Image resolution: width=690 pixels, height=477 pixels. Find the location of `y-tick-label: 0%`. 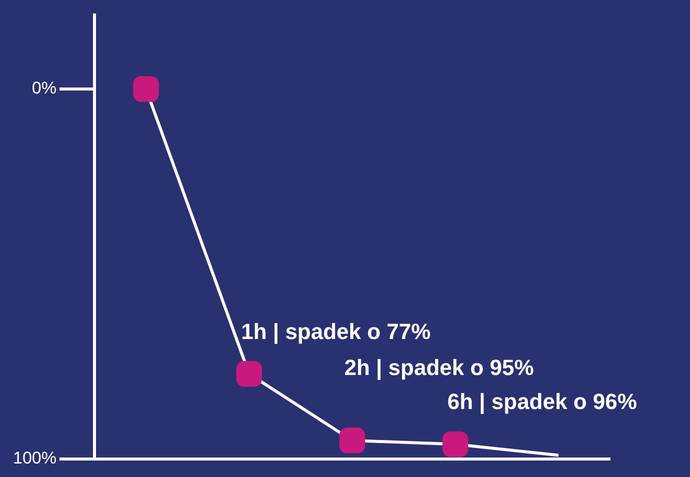

y-tick-label: 0% is located at coordinates (44, 88).